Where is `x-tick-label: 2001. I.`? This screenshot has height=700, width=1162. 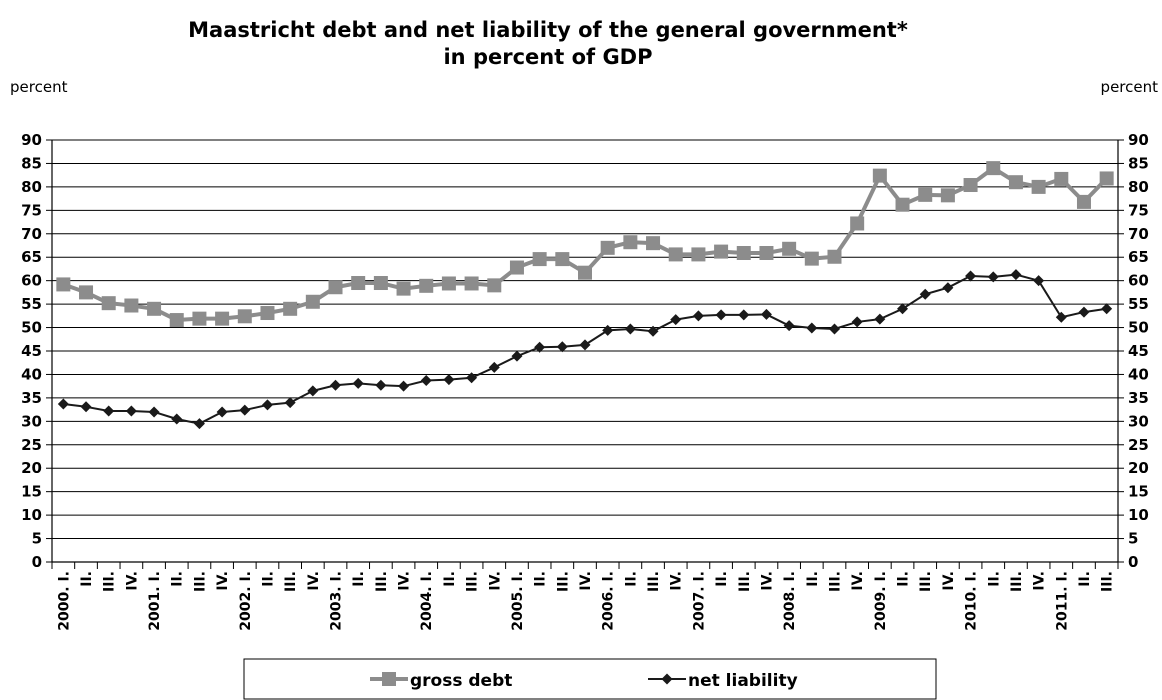 x-tick-label: 2001. I. is located at coordinates (155, 601).